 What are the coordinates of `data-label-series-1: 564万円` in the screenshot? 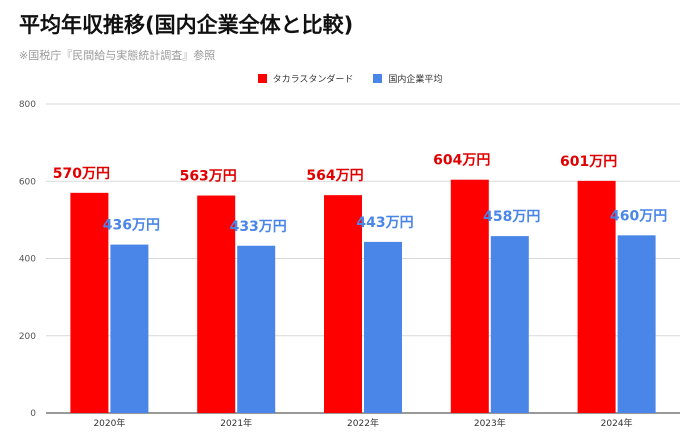 It's located at (334, 176).